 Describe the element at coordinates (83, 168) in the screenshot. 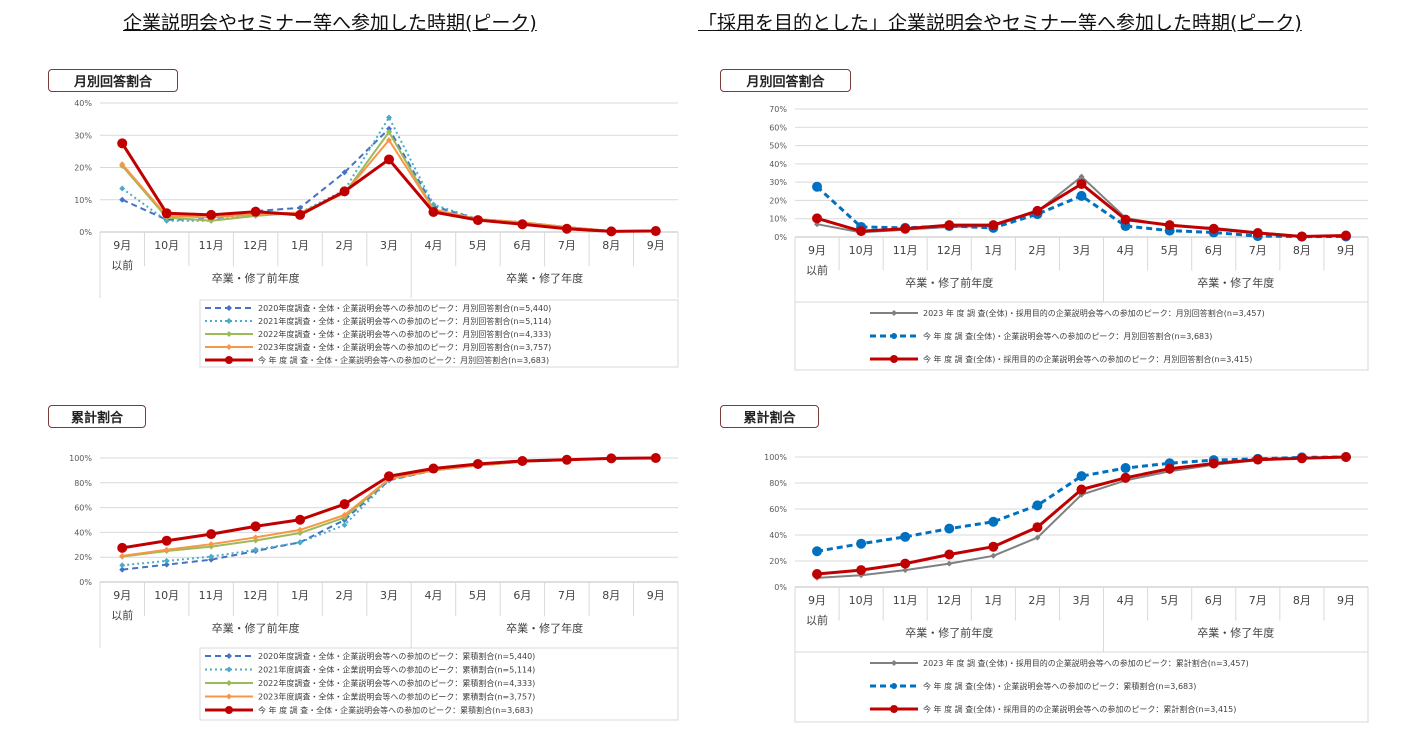

I see `y-tick-label: 20%` at that location.